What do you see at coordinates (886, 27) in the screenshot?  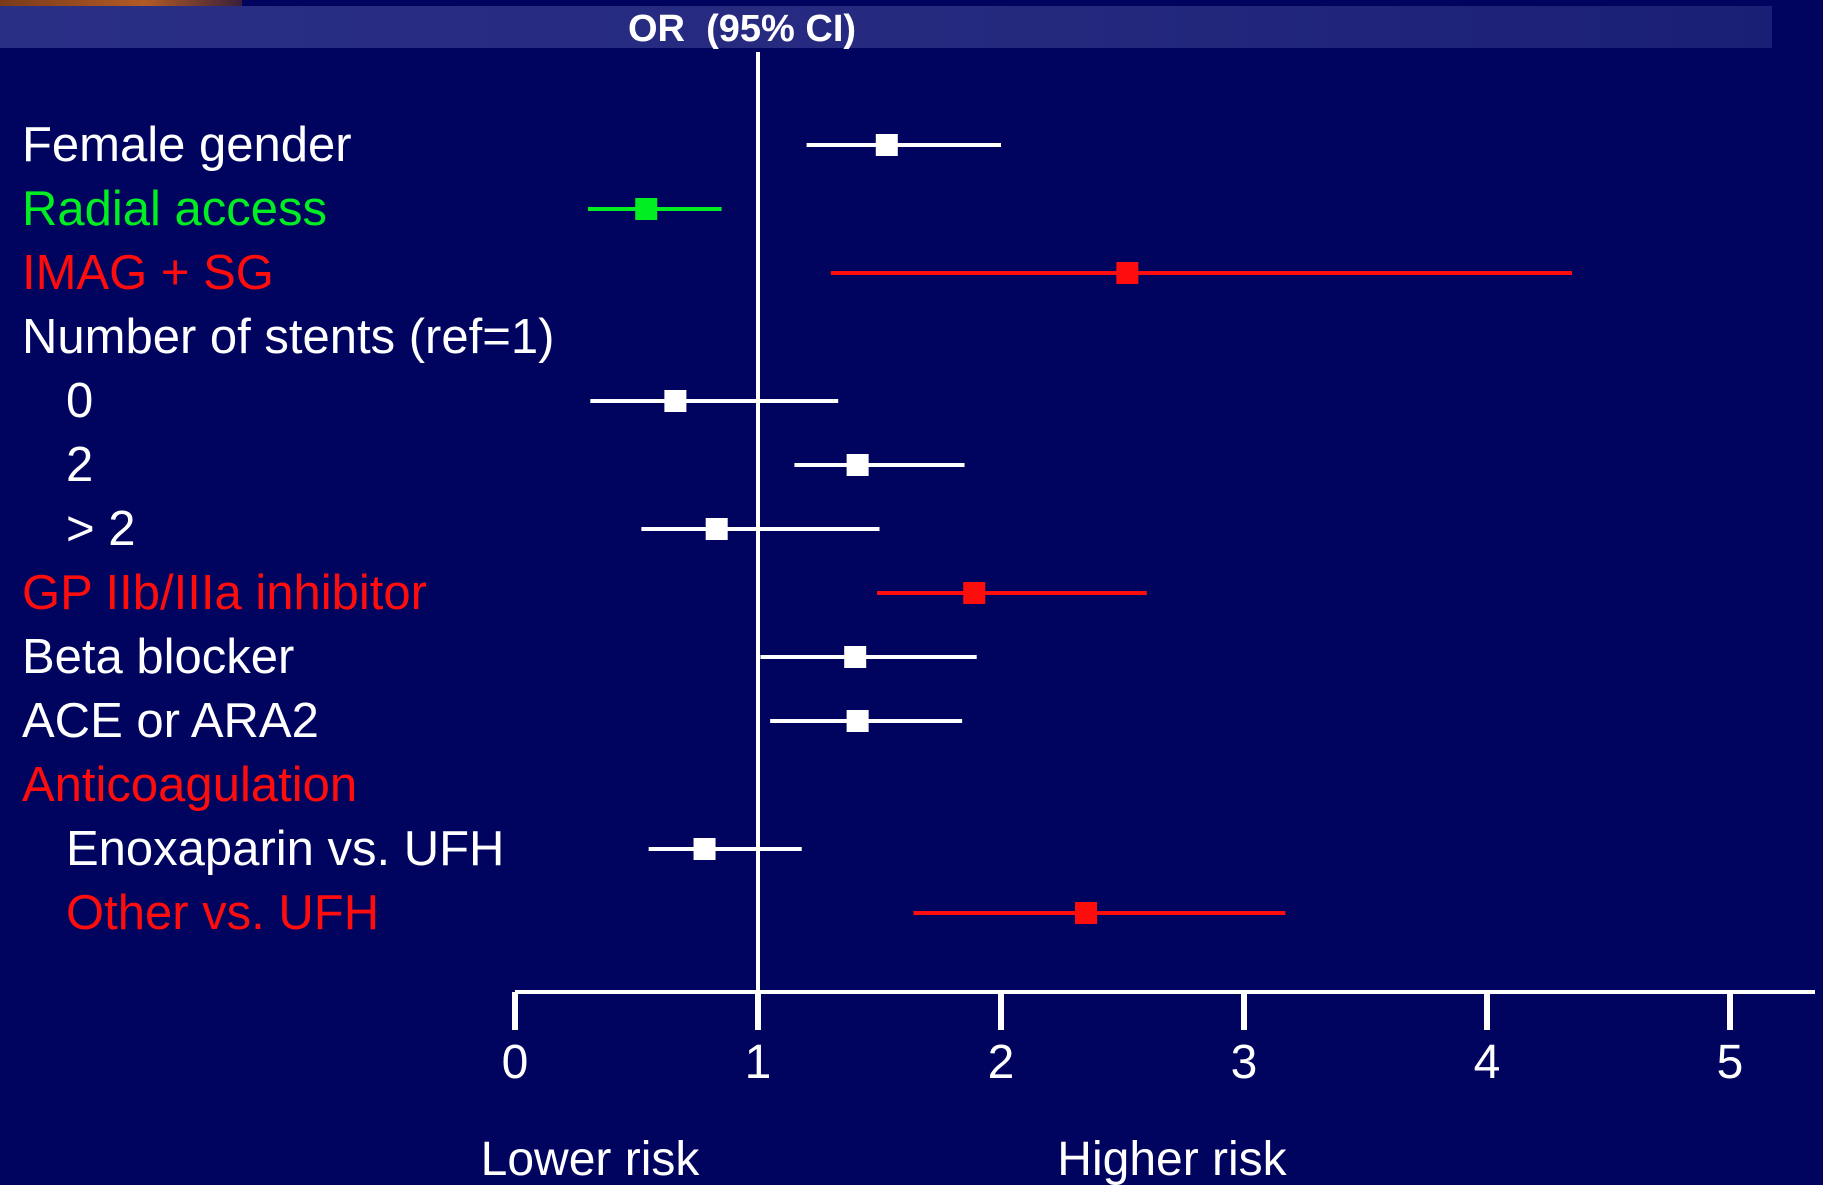 I see `title-bar` at bounding box center [886, 27].